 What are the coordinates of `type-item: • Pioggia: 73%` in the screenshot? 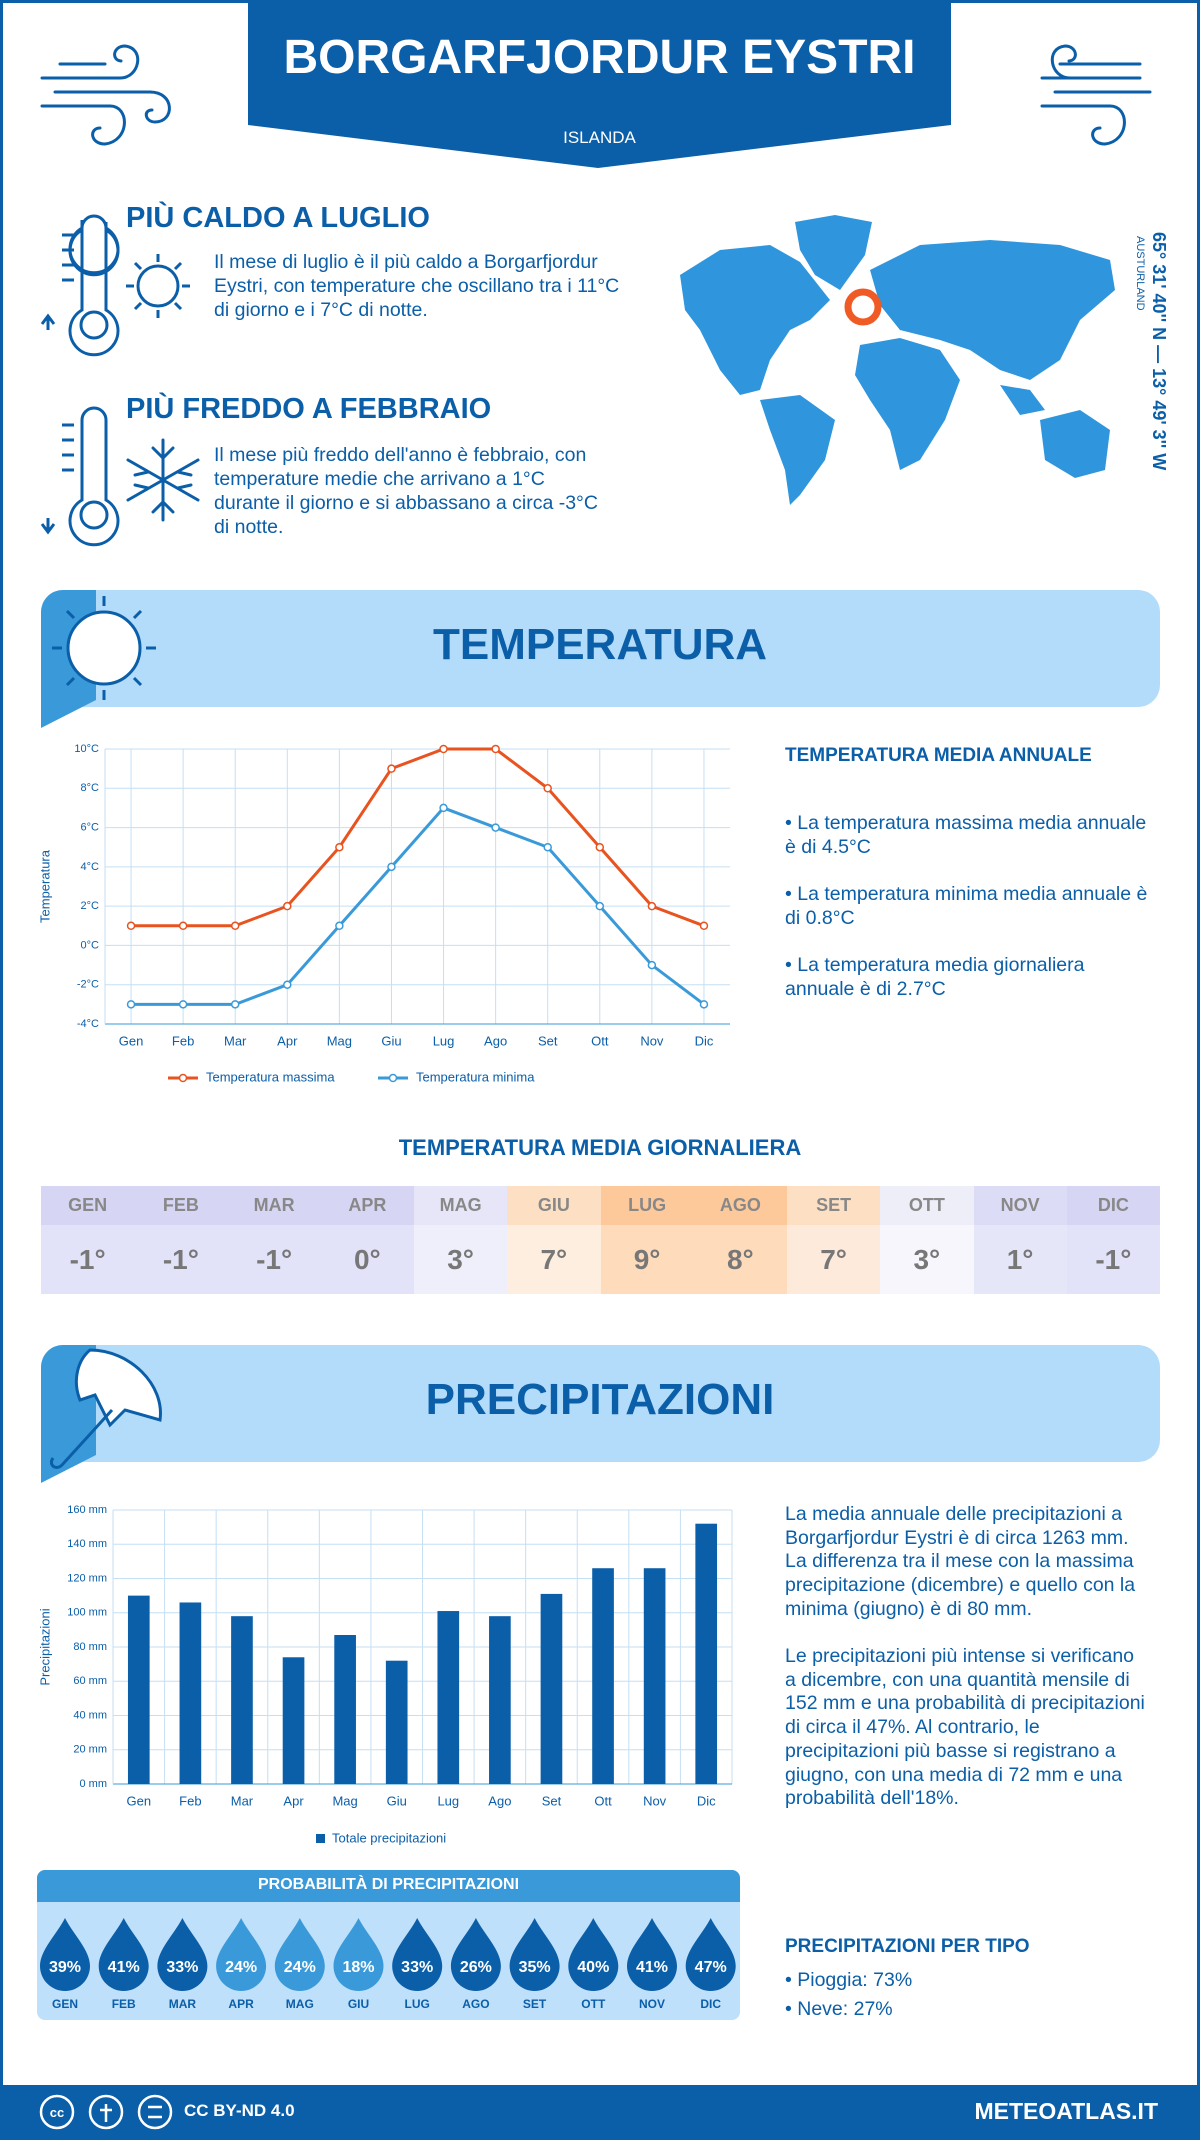 It's located at (849, 1980).